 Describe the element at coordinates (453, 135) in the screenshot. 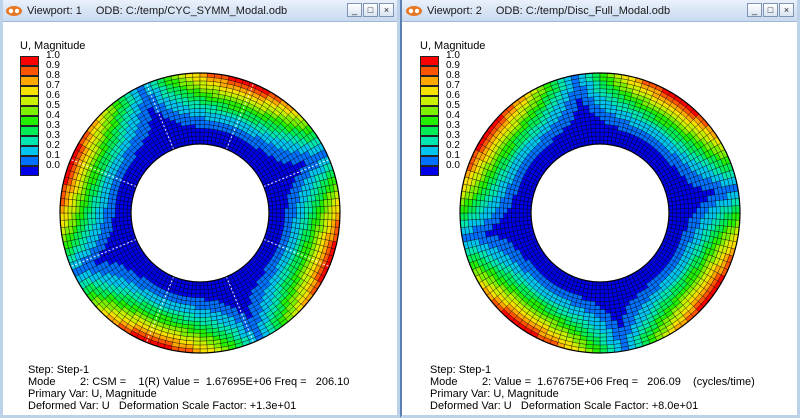

I see `legend-value: 0.3` at that location.